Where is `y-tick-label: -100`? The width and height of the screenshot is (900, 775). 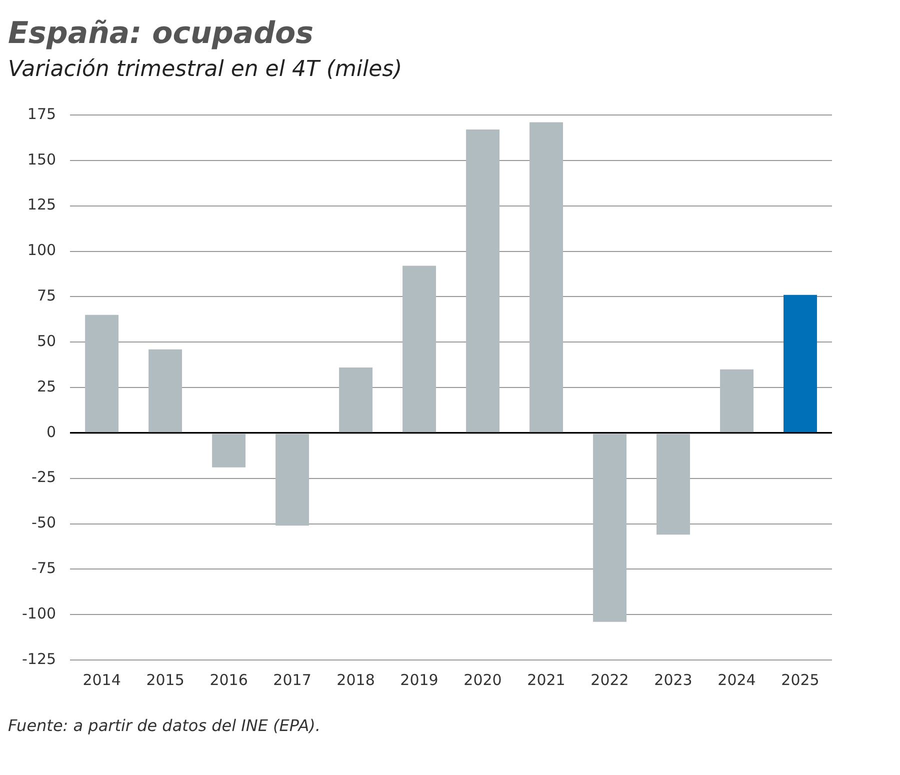
y-tick-label: -100 is located at coordinates (39, 613).